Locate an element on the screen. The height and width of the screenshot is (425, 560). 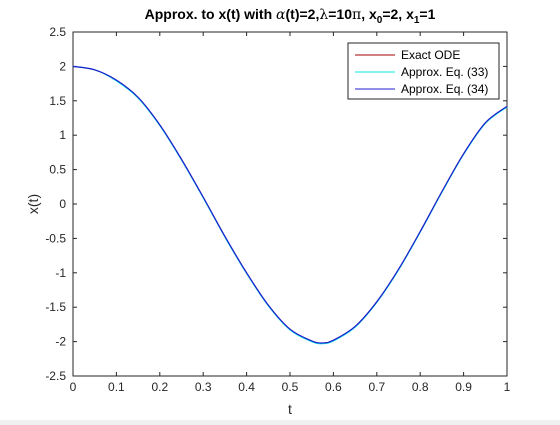
y-tick-label: -2 is located at coordinates (60, 342).